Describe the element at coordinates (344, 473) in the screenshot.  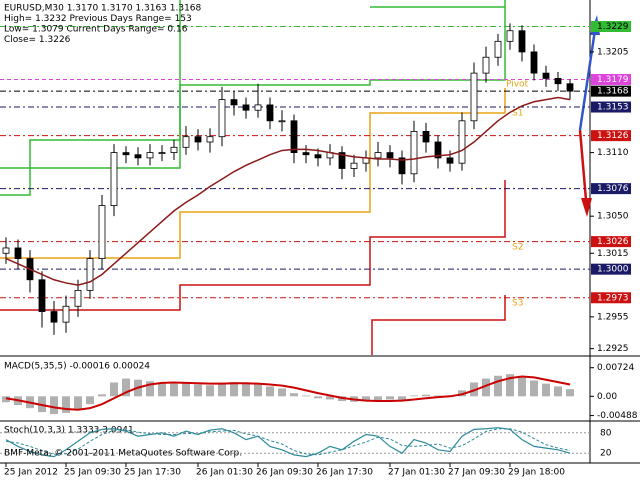
I see `x-tick-label: 26 Jan 17:30` at that location.